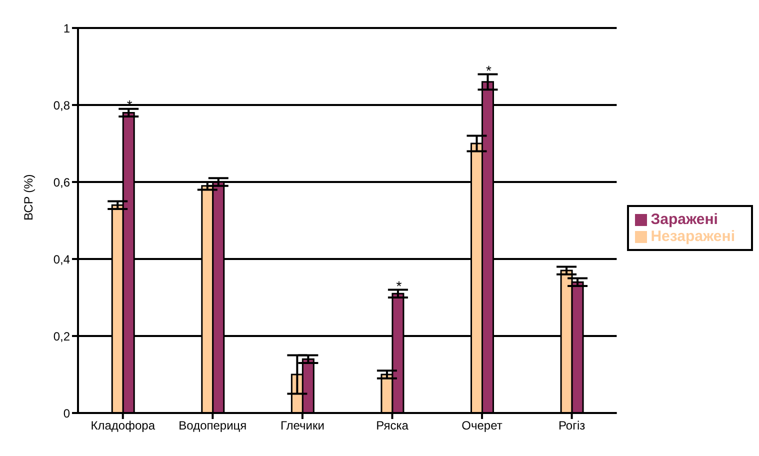 The image size is (759, 456). Describe the element at coordinates (66, 28) in the screenshot. I see `y-tick-label: 1` at that location.